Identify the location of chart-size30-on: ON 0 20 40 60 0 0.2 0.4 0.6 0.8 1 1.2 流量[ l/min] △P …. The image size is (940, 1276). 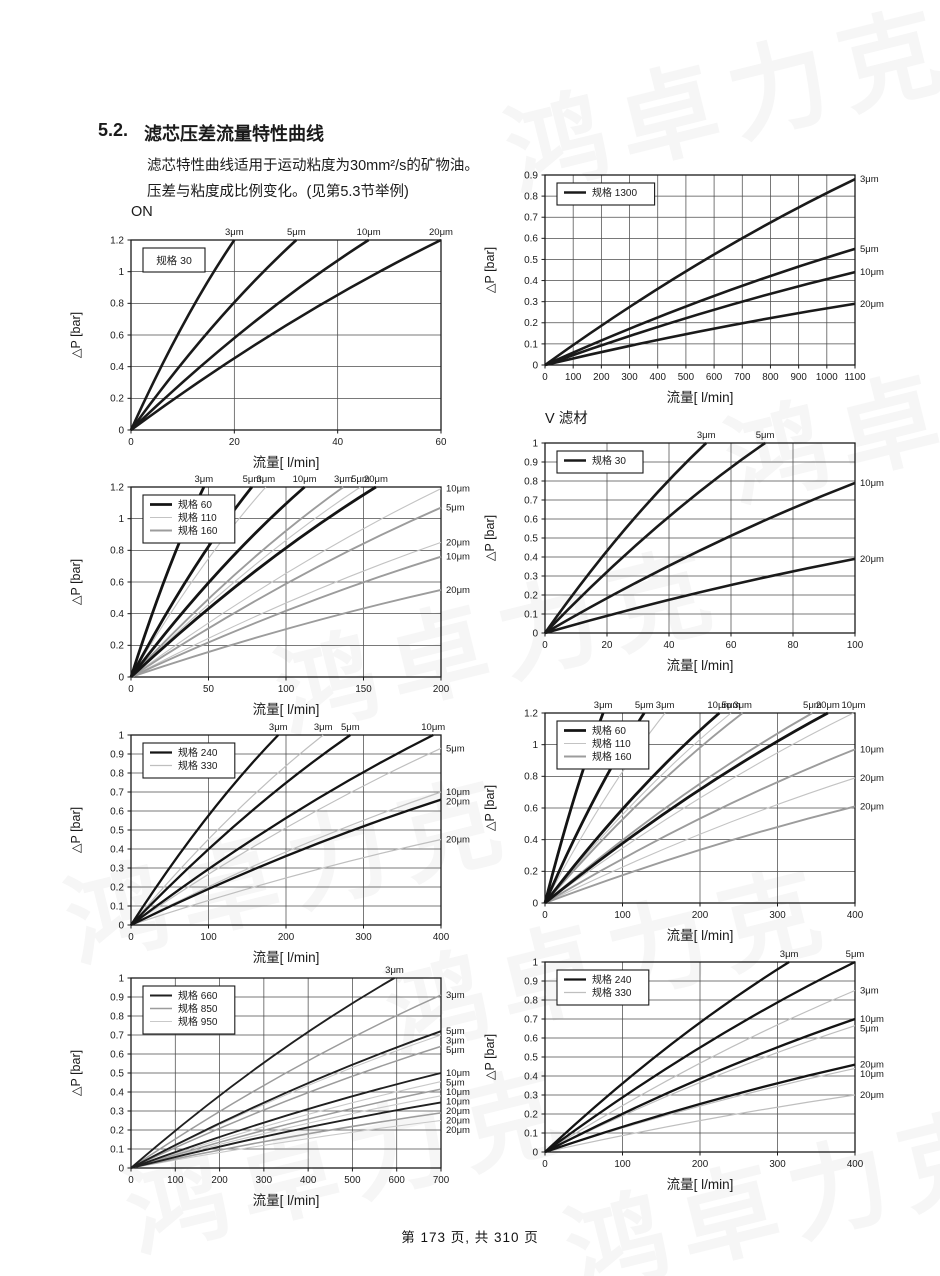
(277, 342).